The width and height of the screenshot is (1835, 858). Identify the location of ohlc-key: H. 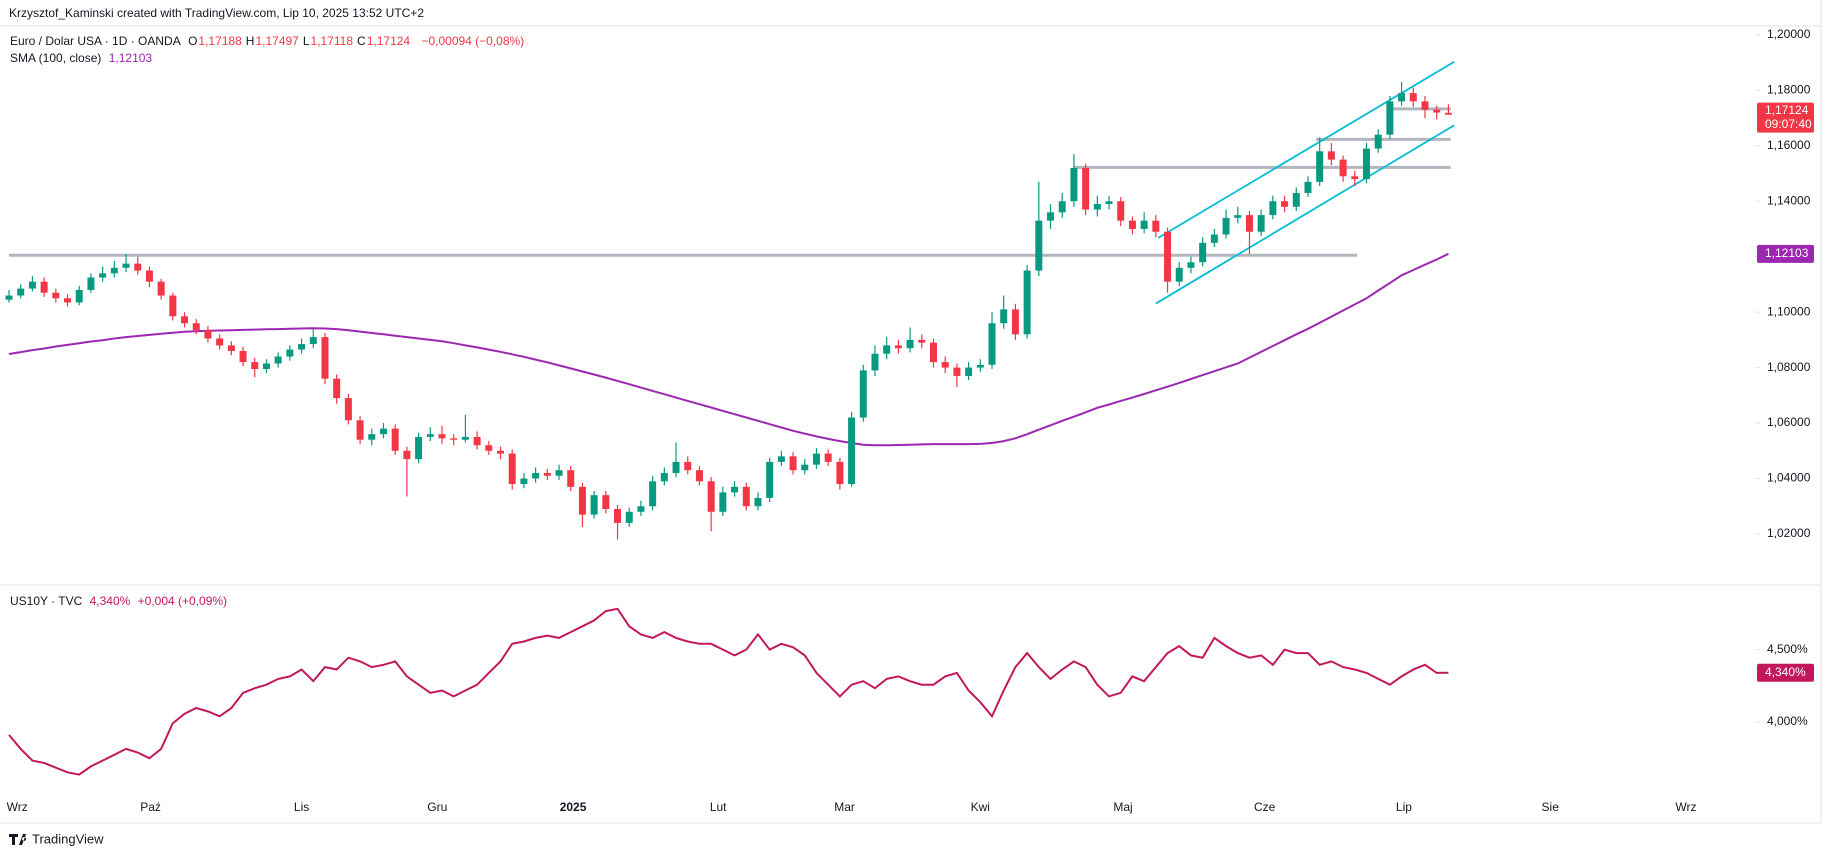
(250, 41).